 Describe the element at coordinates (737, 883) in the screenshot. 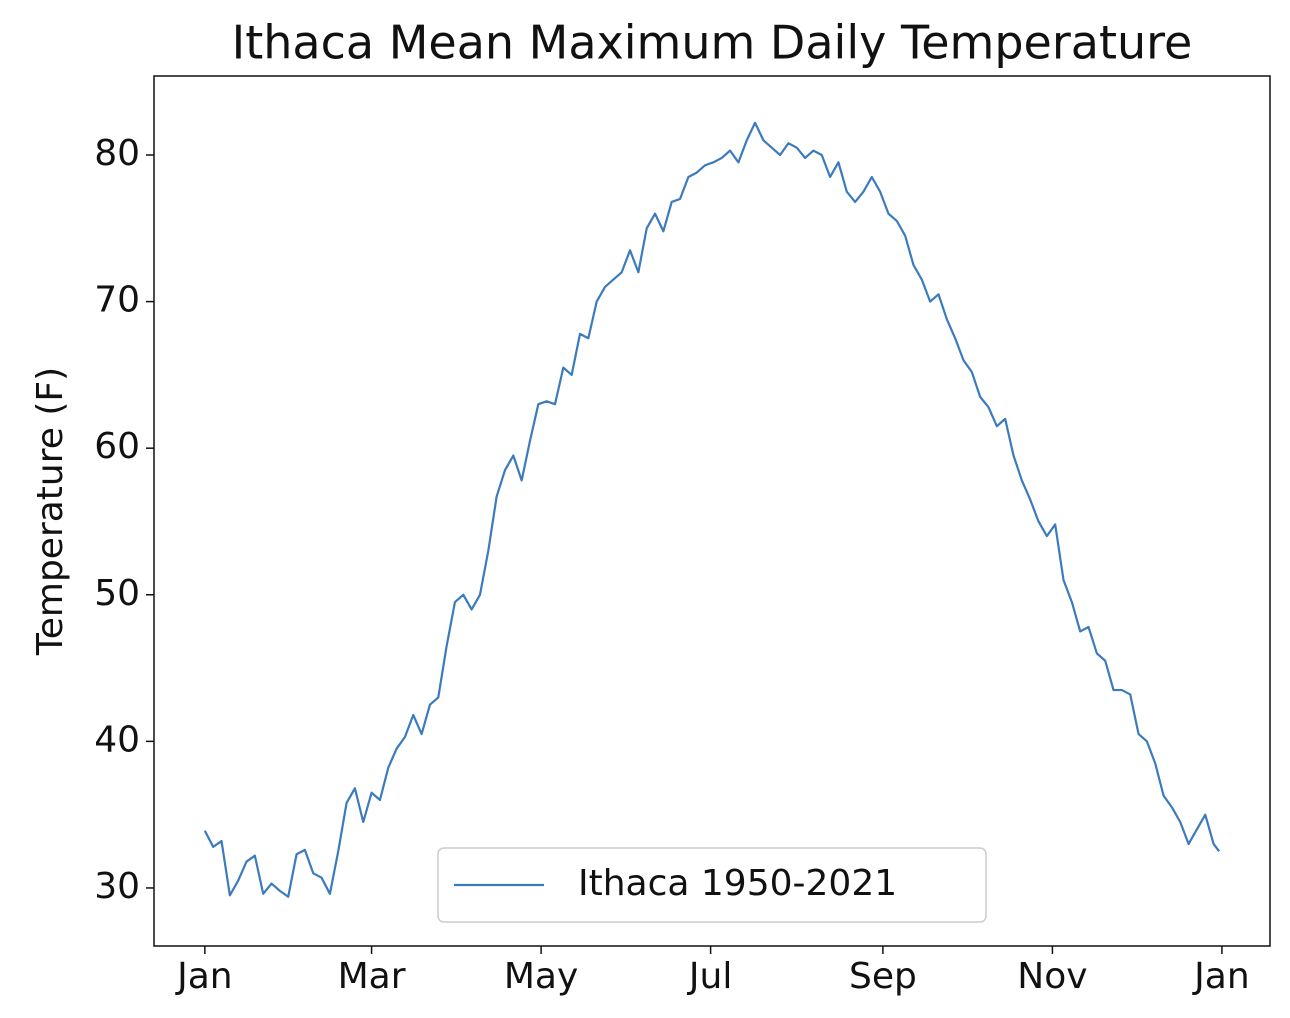

I see `legend-label: Ithaca 1950-2021` at that location.